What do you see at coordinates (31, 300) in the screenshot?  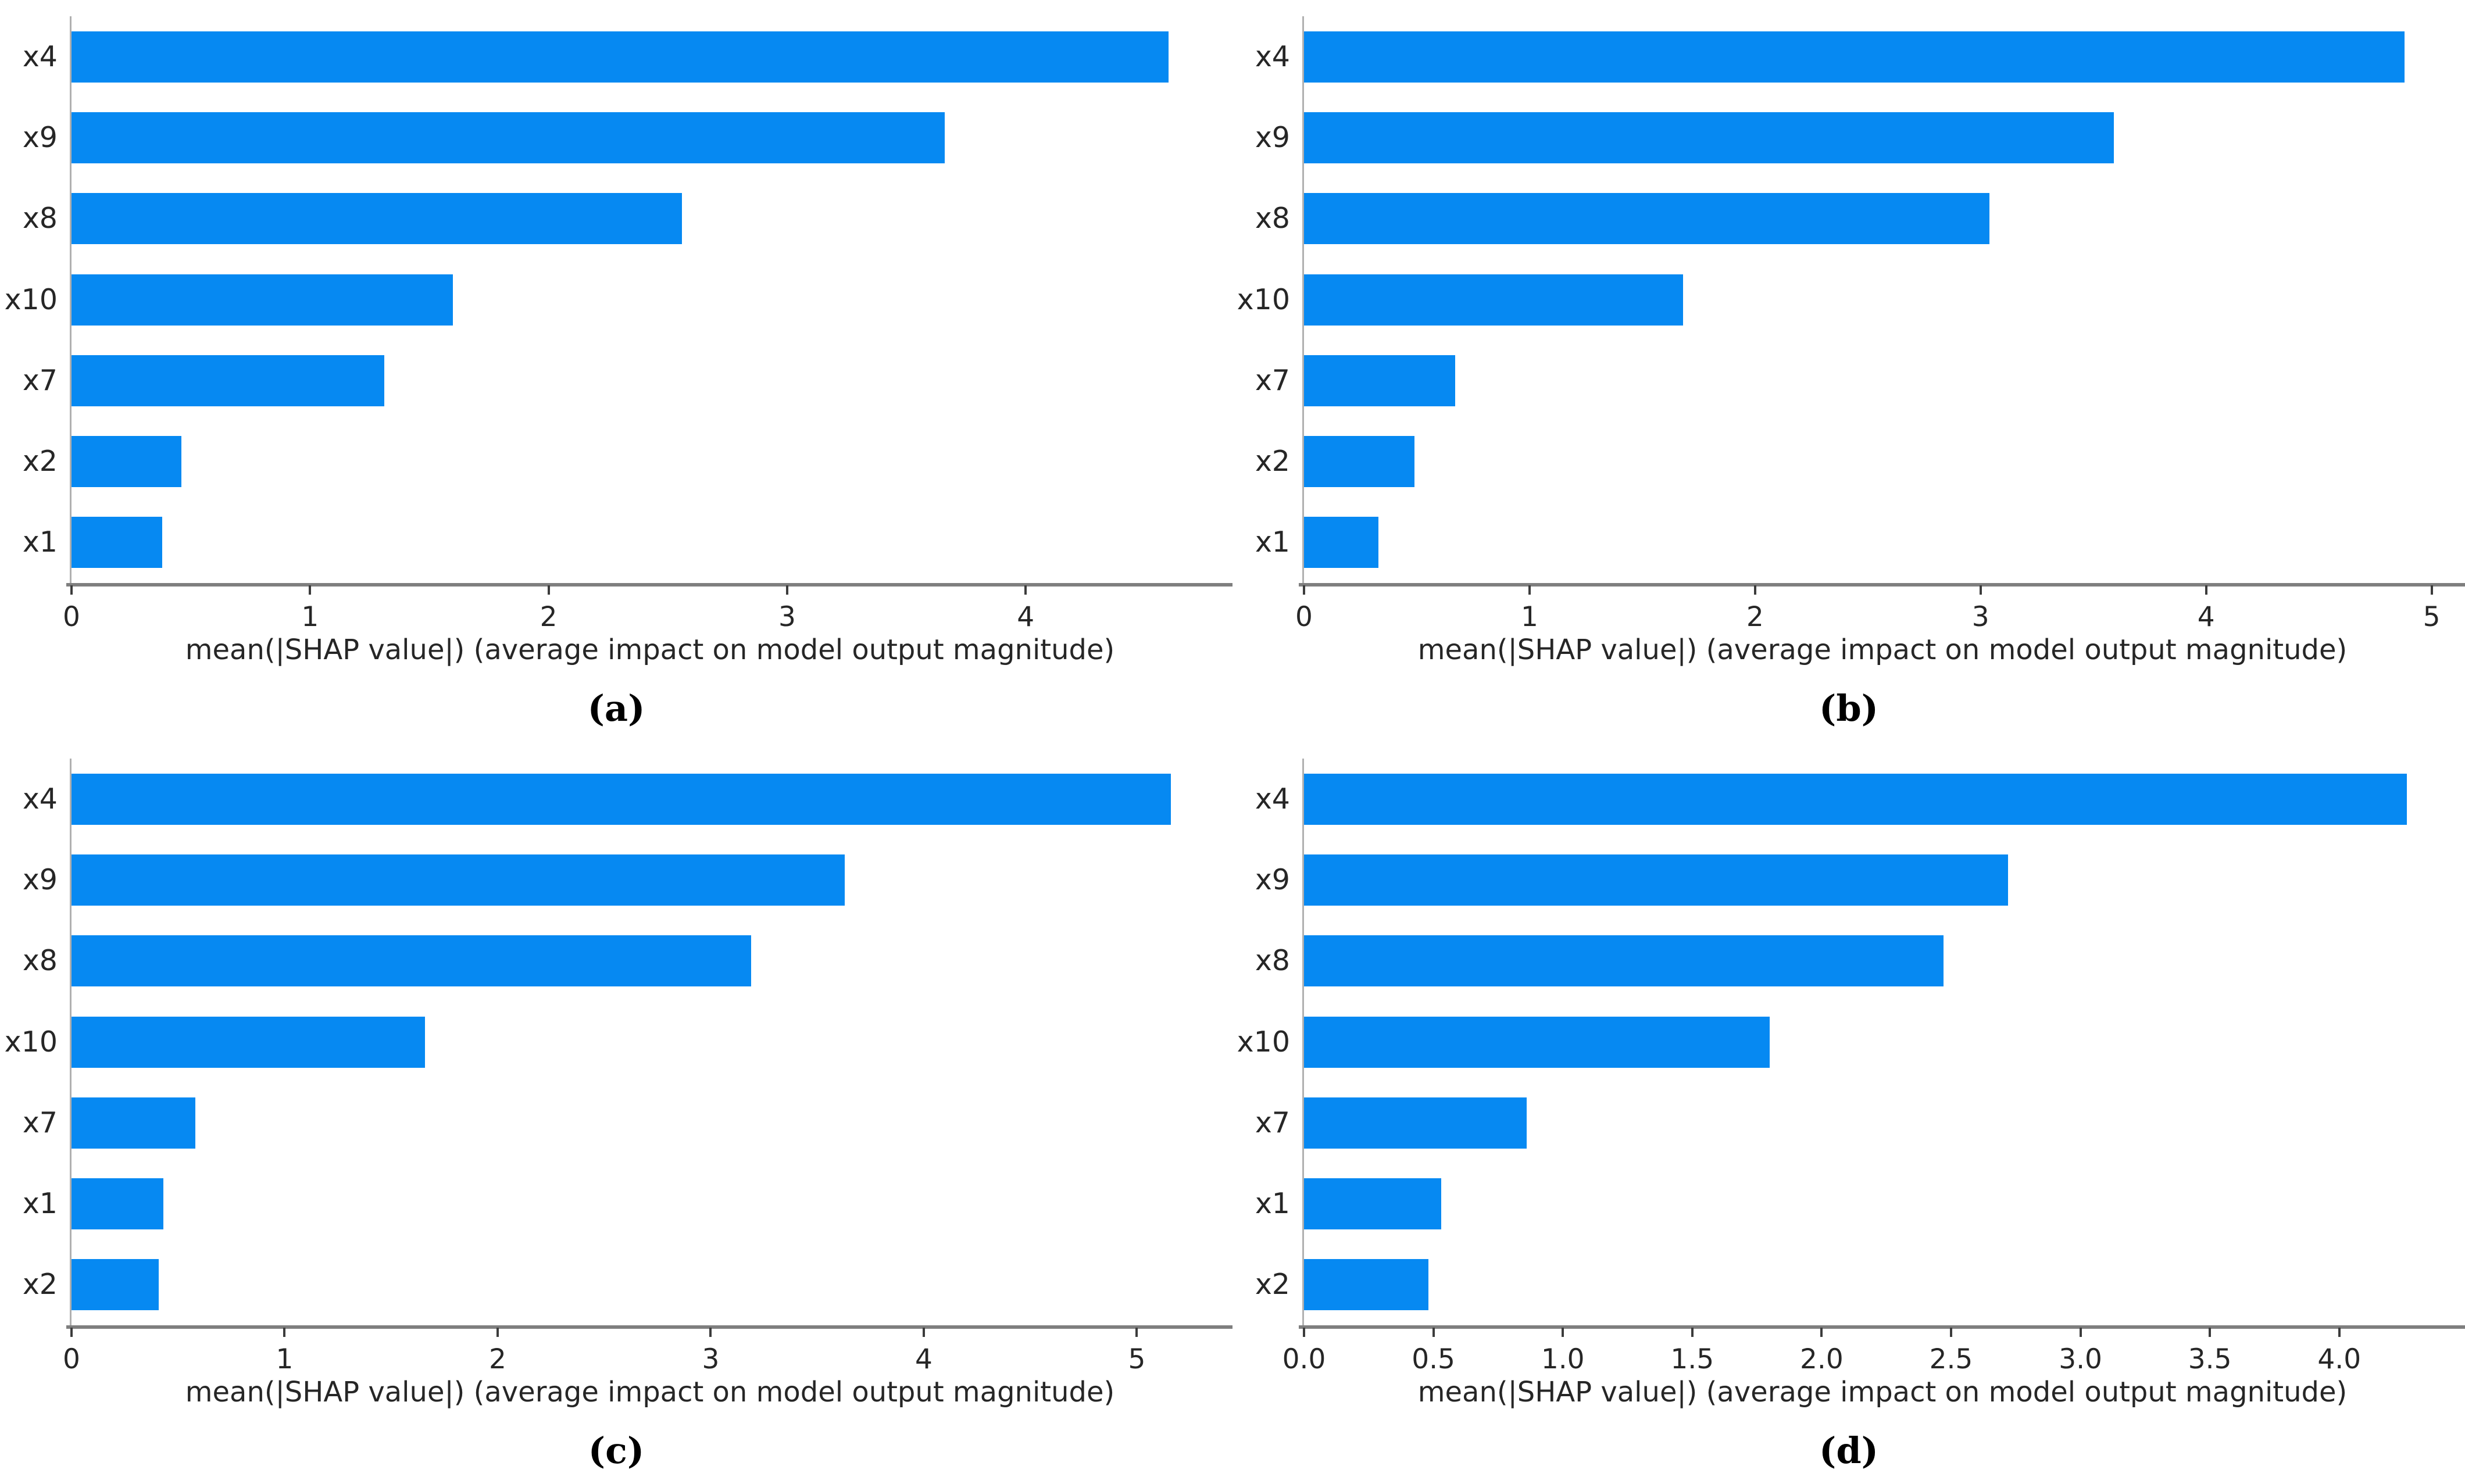 I see `y-tick-label-x10: x10` at bounding box center [31, 300].